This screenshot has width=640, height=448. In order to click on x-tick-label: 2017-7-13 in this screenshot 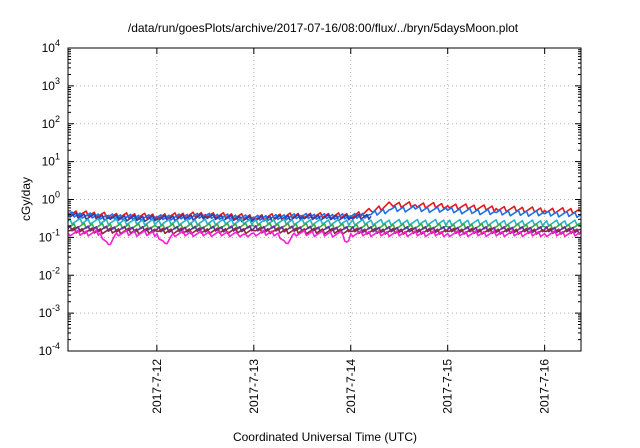, I will do `click(254, 386)`.